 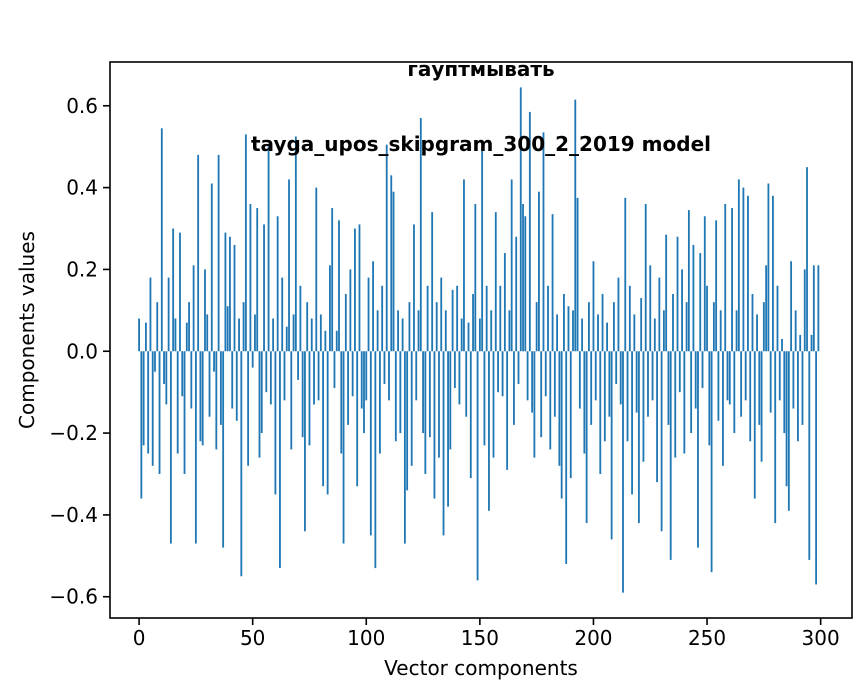 I want to click on y-tick-label: −0.4, so click(x=73, y=515).